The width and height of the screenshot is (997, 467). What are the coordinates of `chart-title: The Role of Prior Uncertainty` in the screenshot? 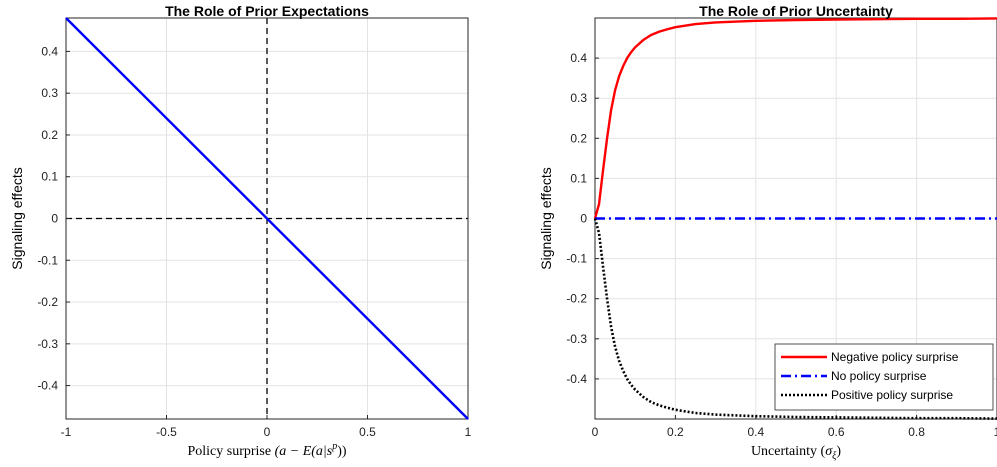 It's located at (796, 11).